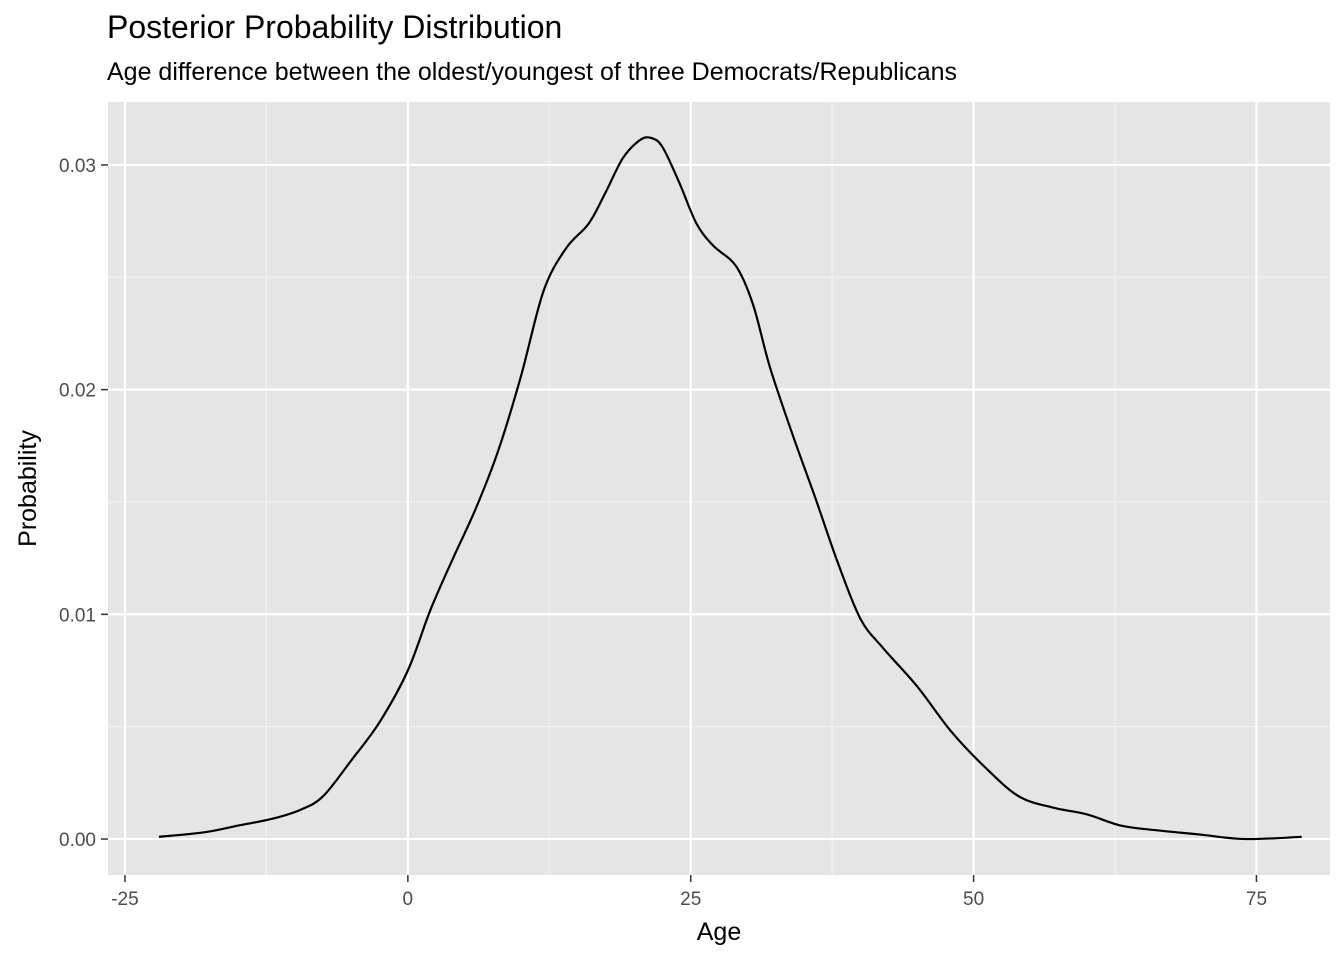  Describe the element at coordinates (1256, 899) in the screenshot. I see `x-tick-label: 75` at that location.